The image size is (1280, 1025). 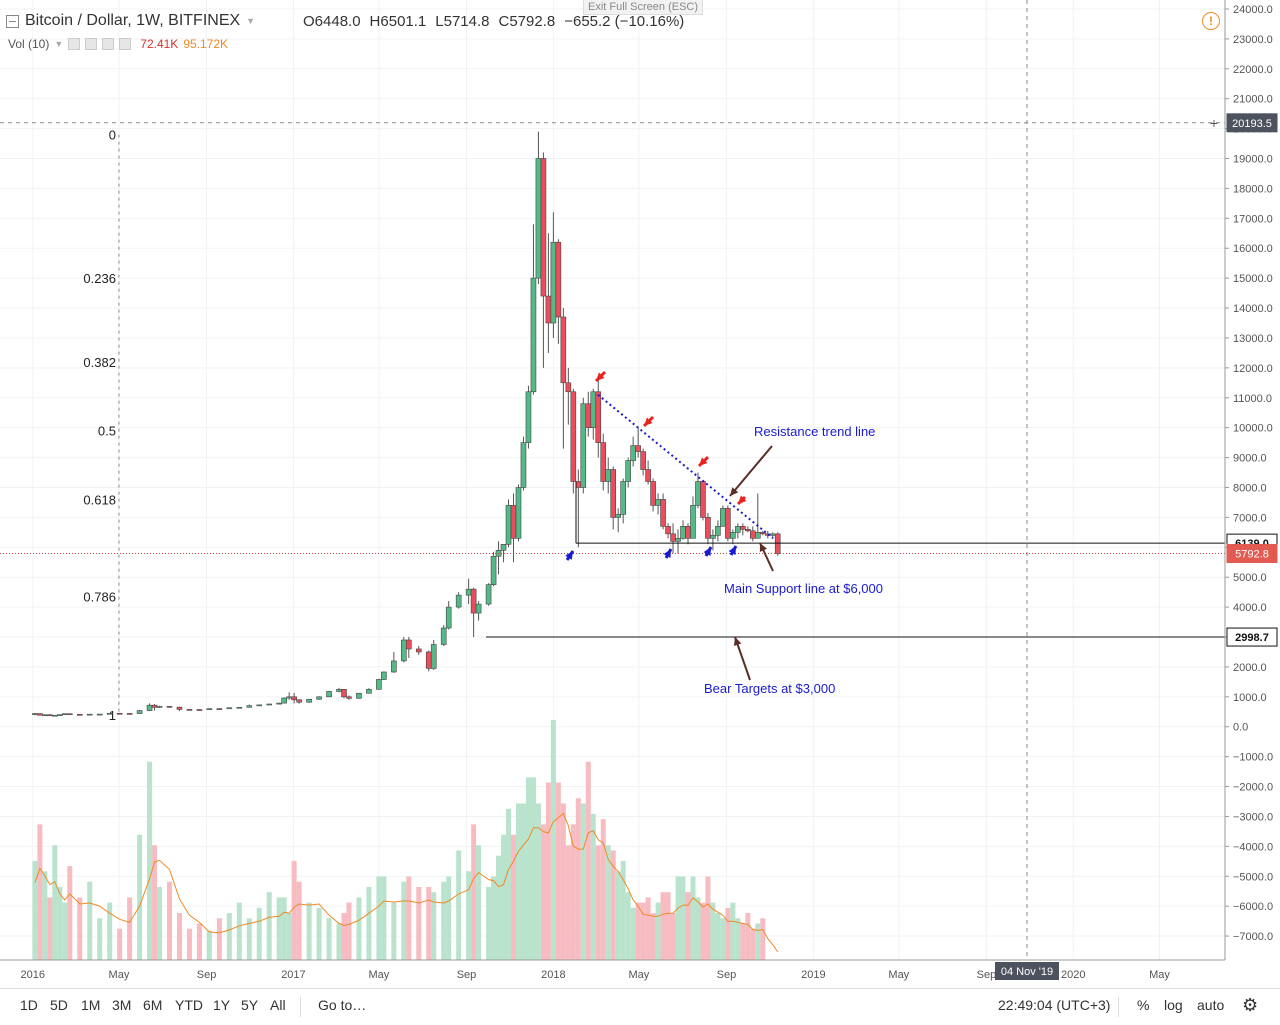 I want to click on range-1m-button: 1M, so click(x=91, y=1005).